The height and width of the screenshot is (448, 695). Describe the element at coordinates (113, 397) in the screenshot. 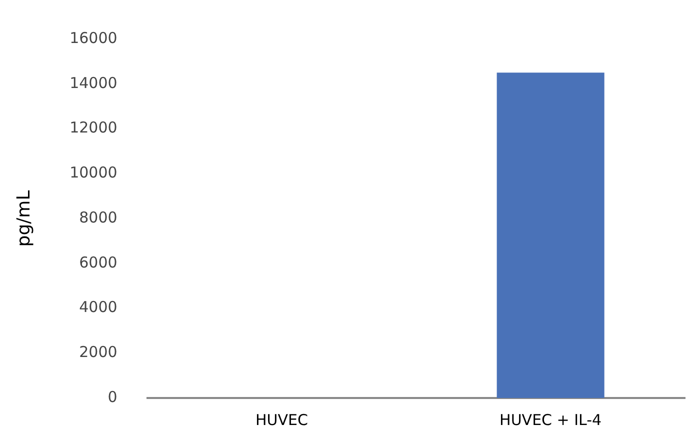

I see `y-tick-label: 0` at that location.